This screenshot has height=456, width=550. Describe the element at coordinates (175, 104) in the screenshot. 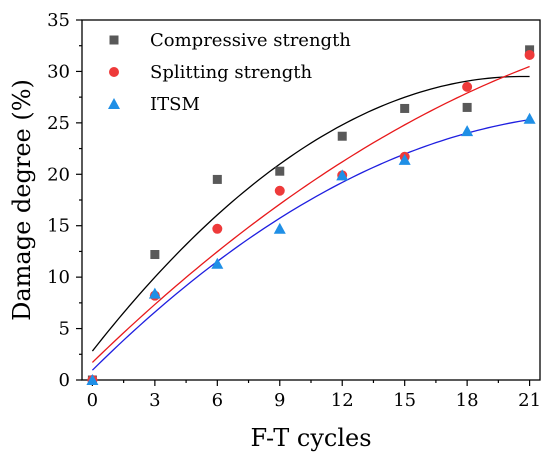

I see `legend-label: ITSM` at that location.